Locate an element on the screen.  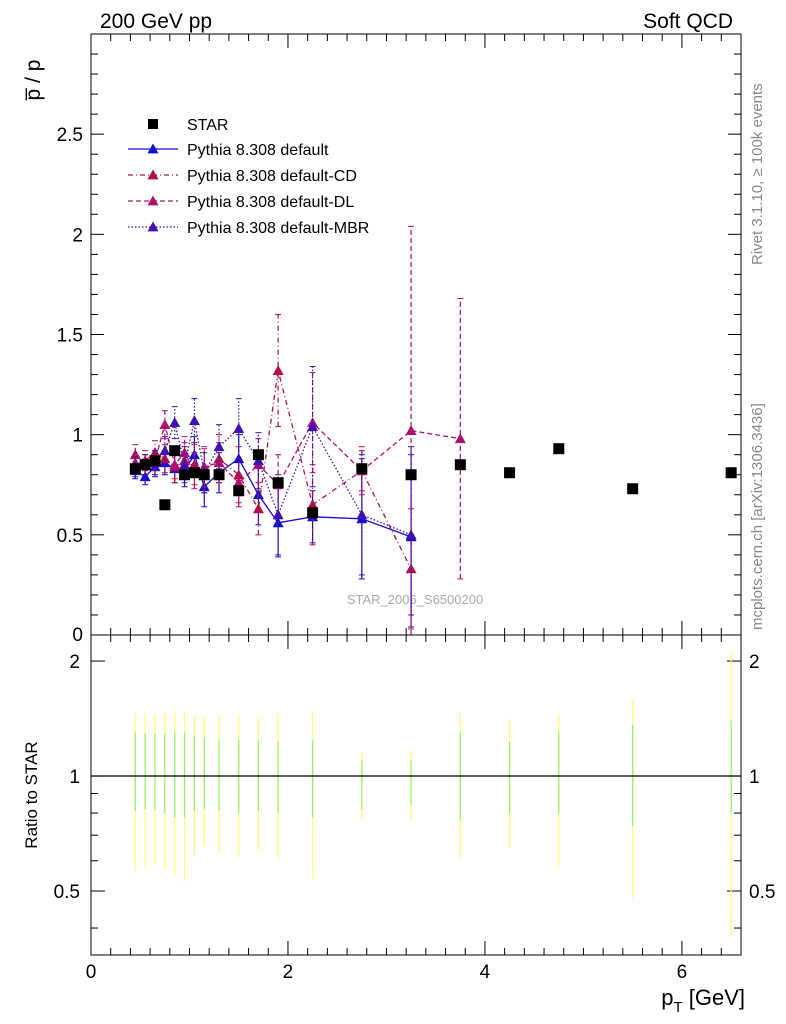
ratio-y-tick-label: 2 is located at coordinates (74, 662).